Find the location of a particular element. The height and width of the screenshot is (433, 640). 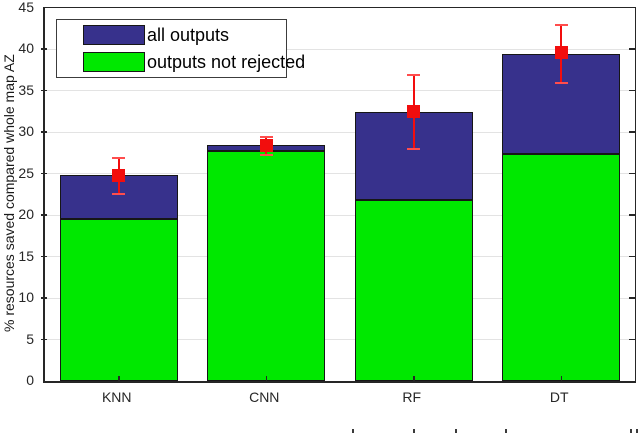

legend: all outputs outputs not rejected is located at coordinates (180, 48).